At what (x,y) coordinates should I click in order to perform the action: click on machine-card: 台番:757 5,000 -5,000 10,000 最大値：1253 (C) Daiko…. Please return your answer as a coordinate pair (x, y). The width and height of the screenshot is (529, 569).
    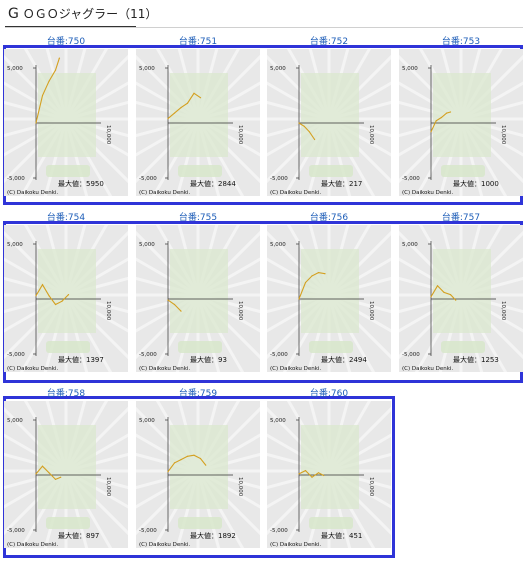
    Looking at the image, I should click on (461, 292).